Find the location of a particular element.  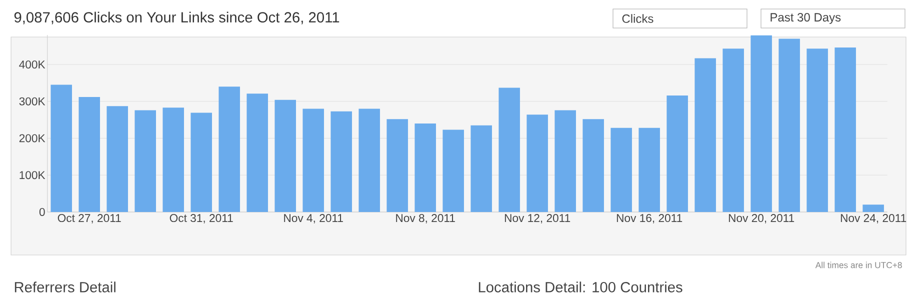

text: Past 30 Days is located at coordinates (805, 18).